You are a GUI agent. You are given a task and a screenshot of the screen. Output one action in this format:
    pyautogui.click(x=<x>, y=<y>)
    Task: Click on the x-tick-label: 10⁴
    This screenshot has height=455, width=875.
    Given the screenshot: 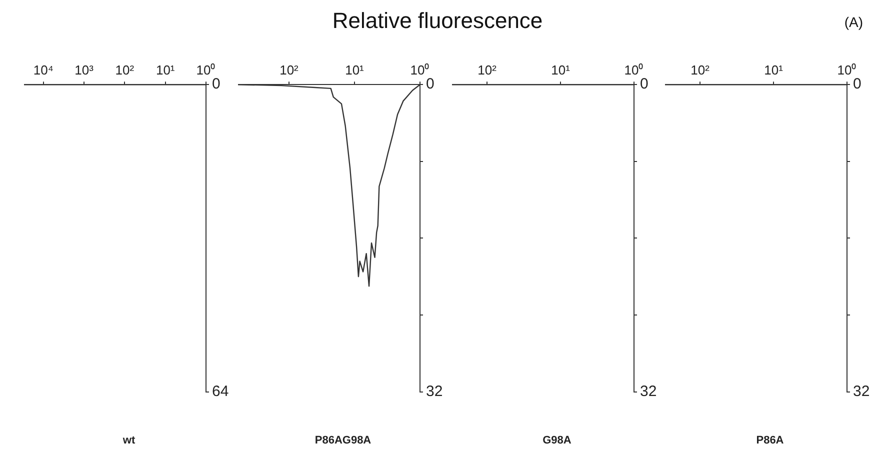 What is the action you would take?
    pyautogui.click(x=43, y=70)
    